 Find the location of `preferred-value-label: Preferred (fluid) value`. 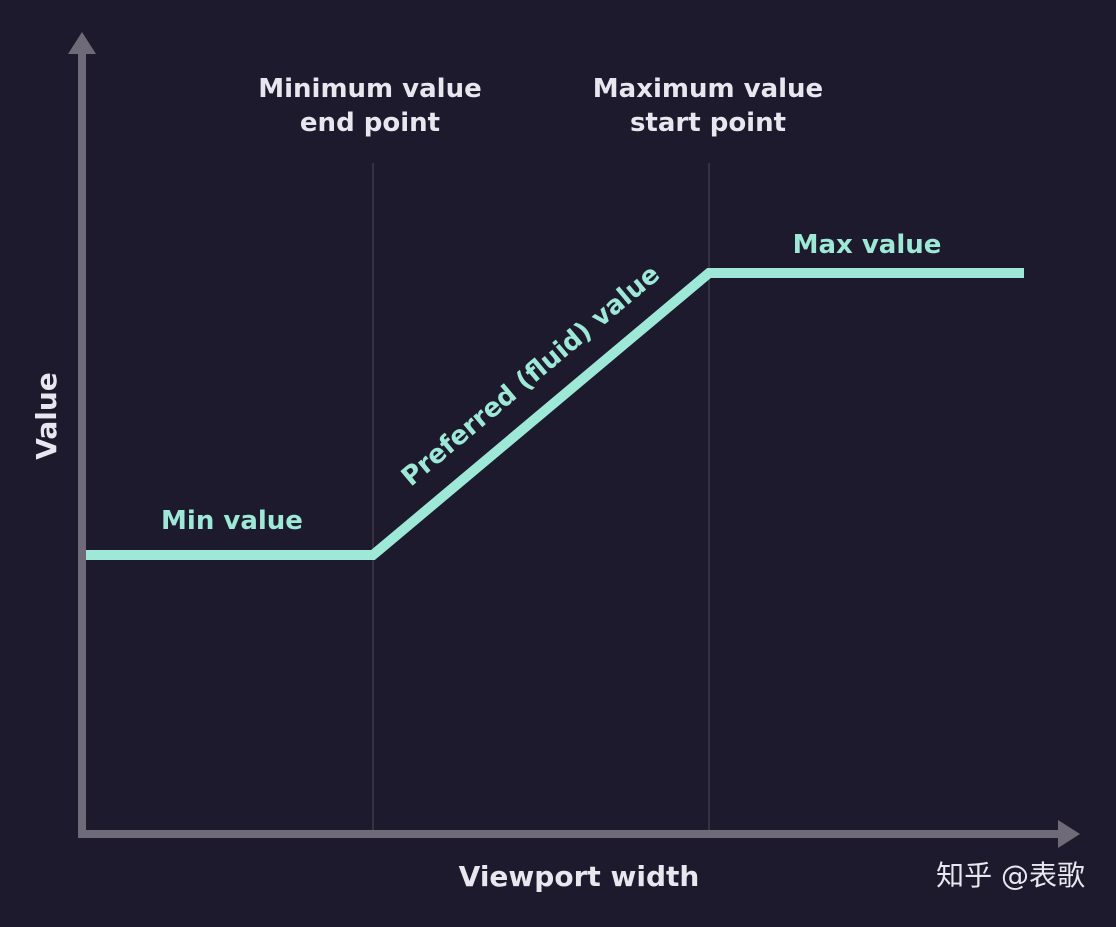

preferred-value-label: Preferred (fluid) value is located at coordinates (531, 375).